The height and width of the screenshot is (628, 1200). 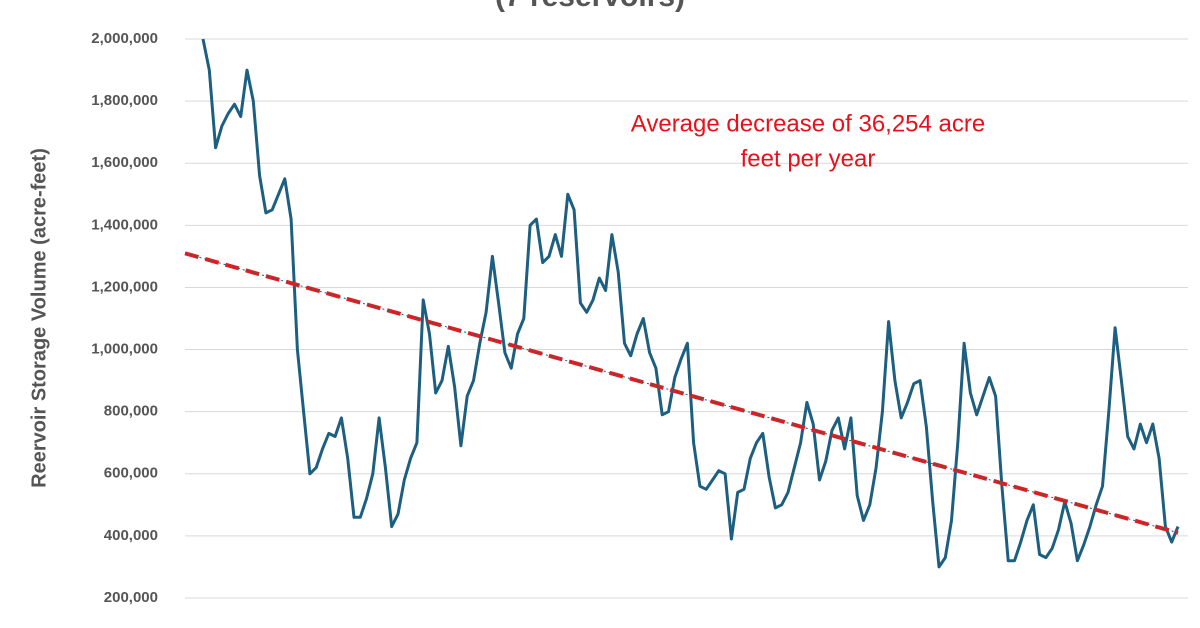 What do you see at coordinates (808, 123) in the screenshot?
I see `annotation: Average decrease of 36,254 acre` at bounding box center [808, 123].